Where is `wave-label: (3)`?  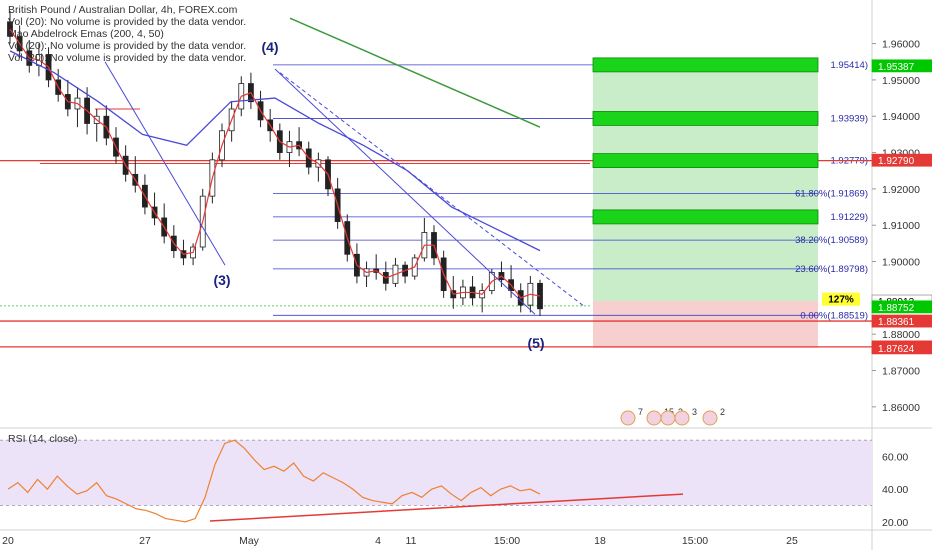
wave-label: (3) is located at coordinates (221, 280).